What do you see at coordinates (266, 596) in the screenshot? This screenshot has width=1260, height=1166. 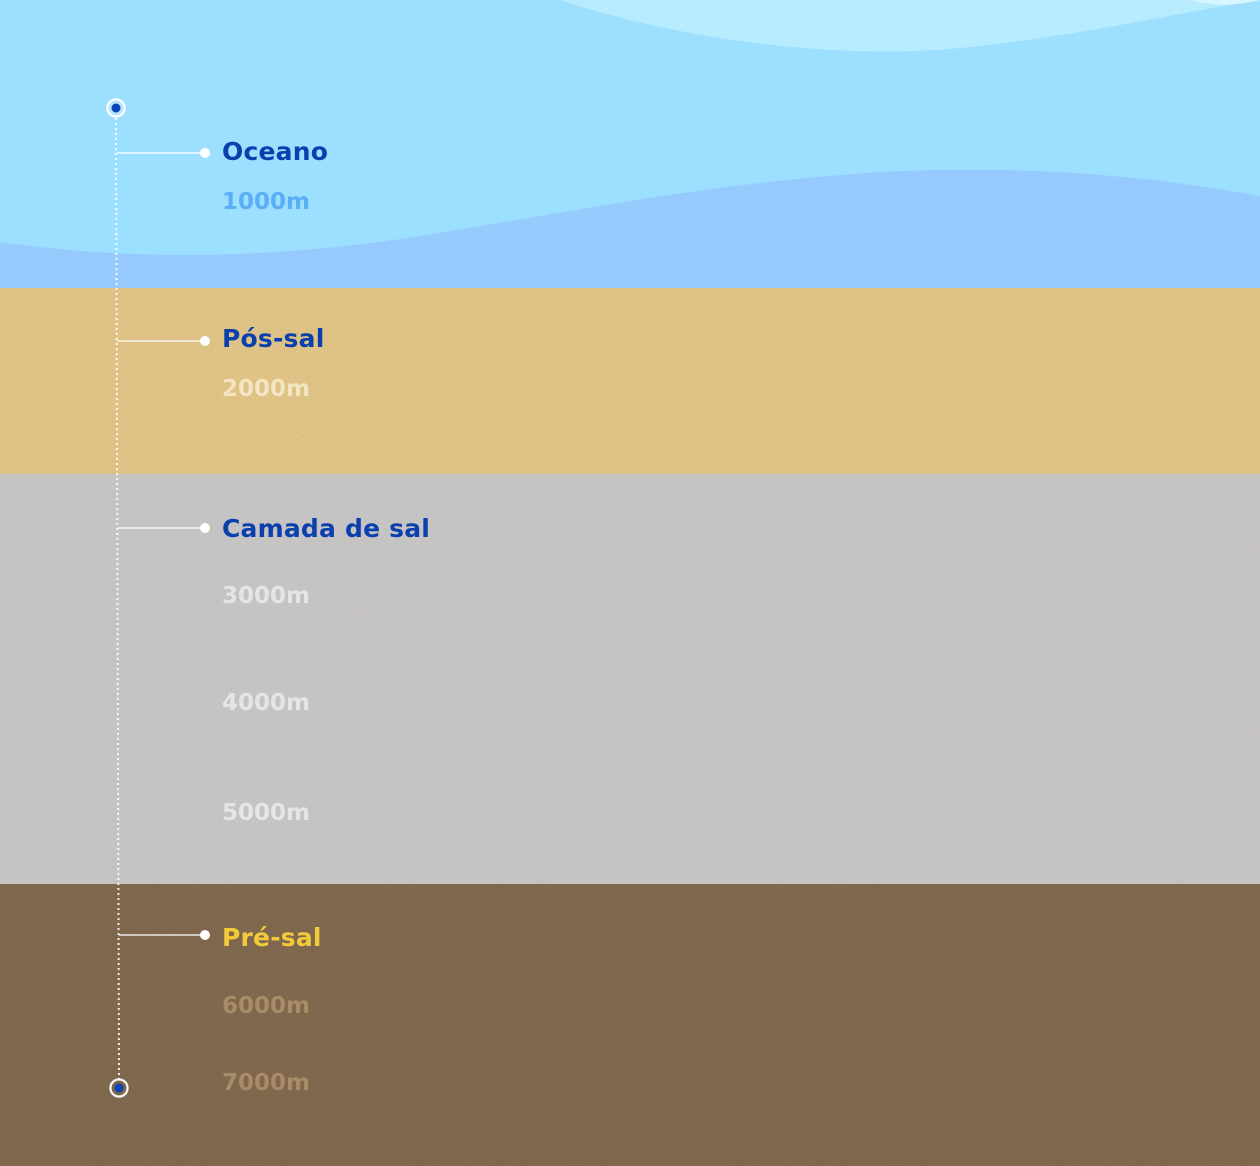 I see `depth-label-3000m: 3000m` at bounding box center [266, 596].